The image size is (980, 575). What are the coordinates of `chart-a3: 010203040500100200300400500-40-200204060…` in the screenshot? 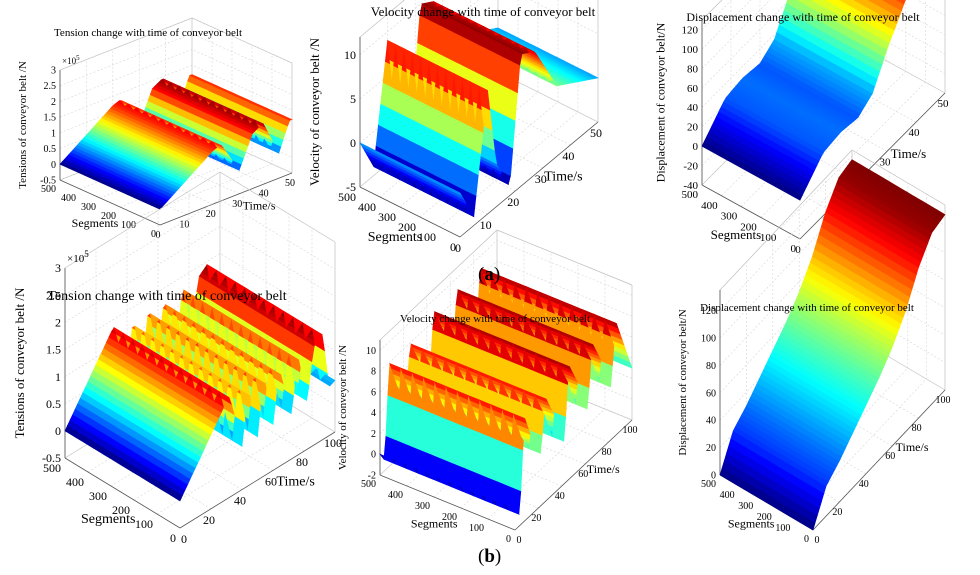 It's located at (801, 128).